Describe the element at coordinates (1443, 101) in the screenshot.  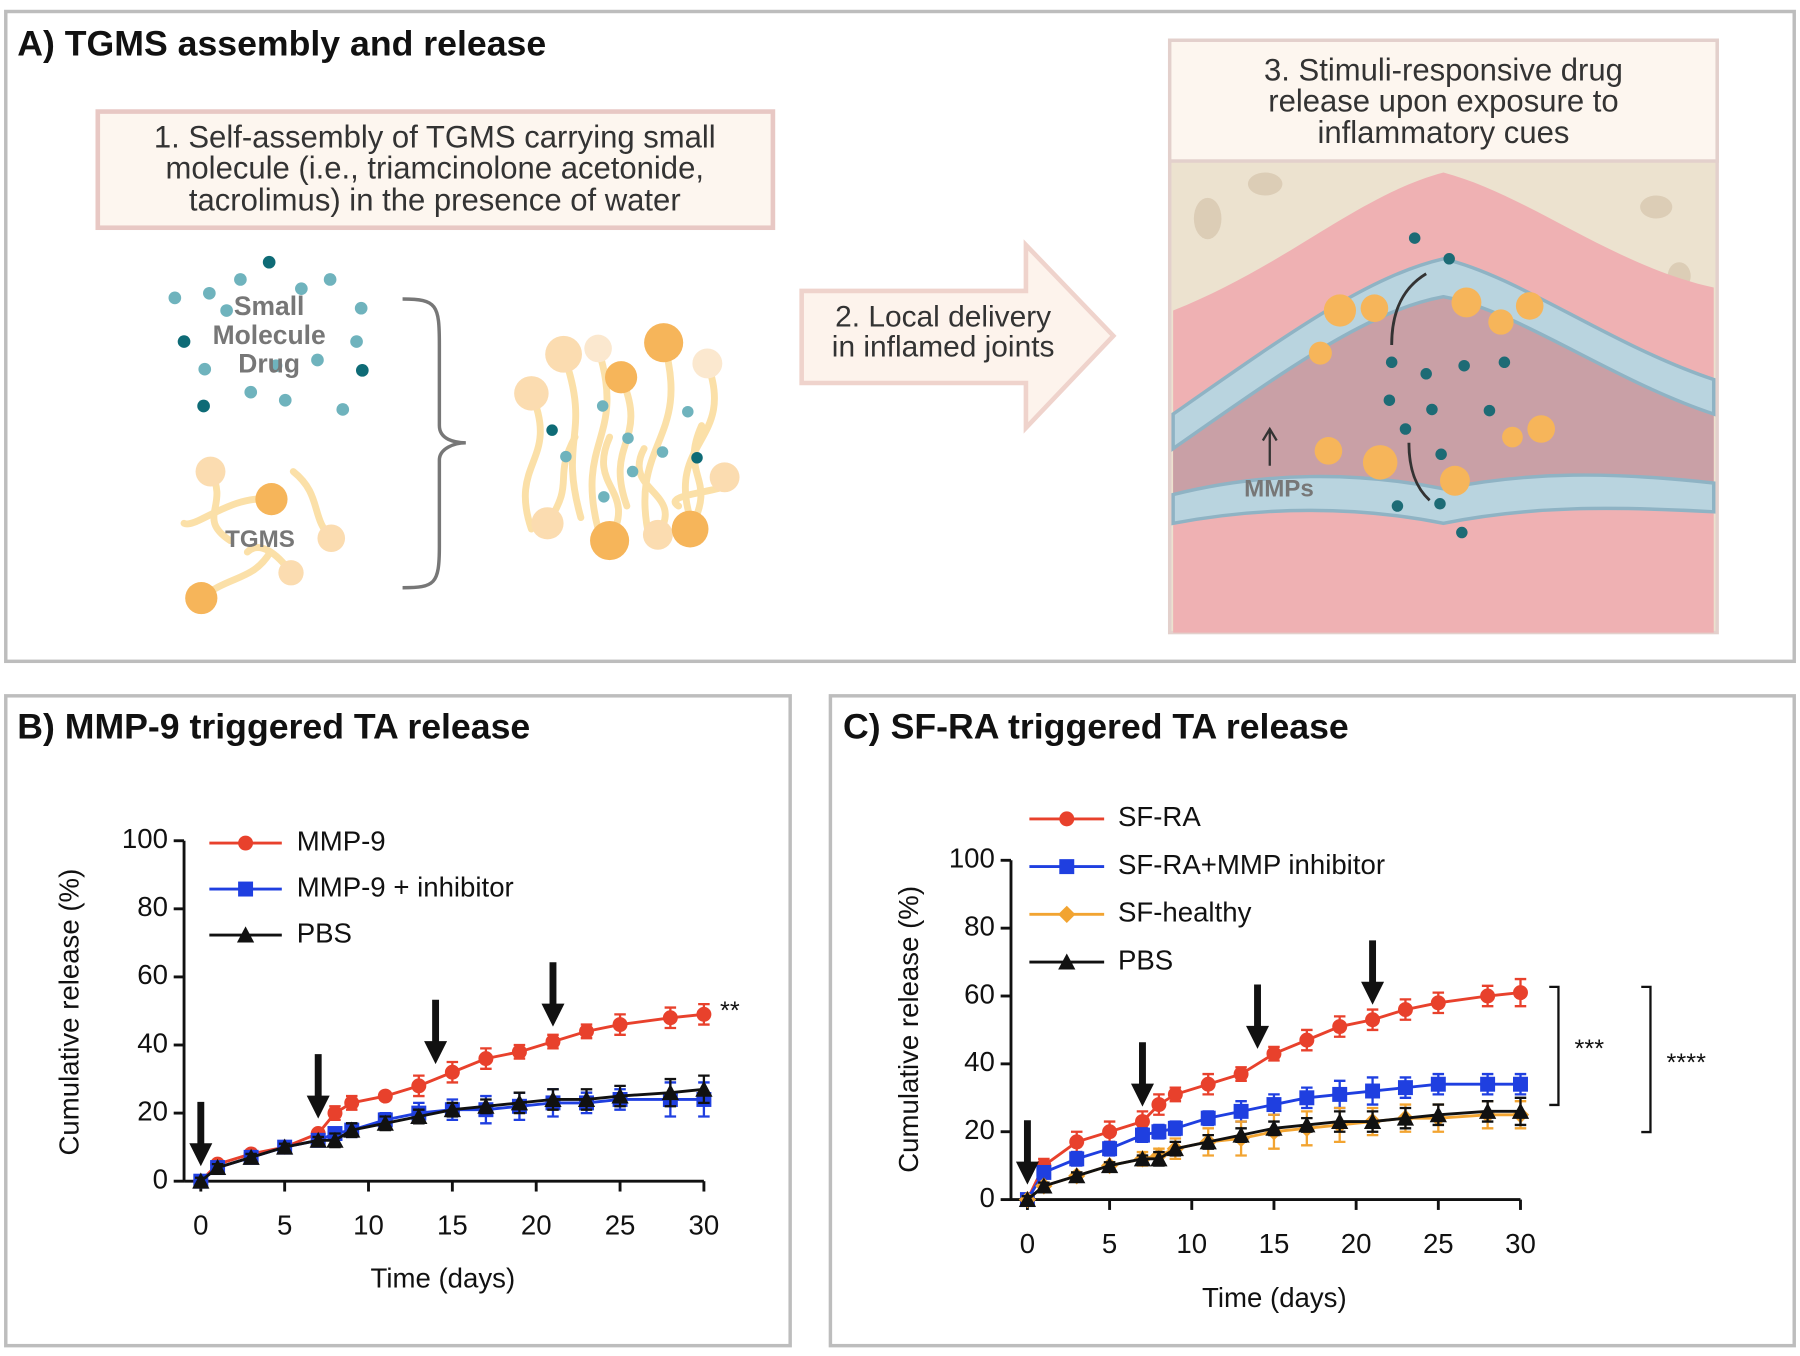
I see `step-text: release upon exposure to` at that location.